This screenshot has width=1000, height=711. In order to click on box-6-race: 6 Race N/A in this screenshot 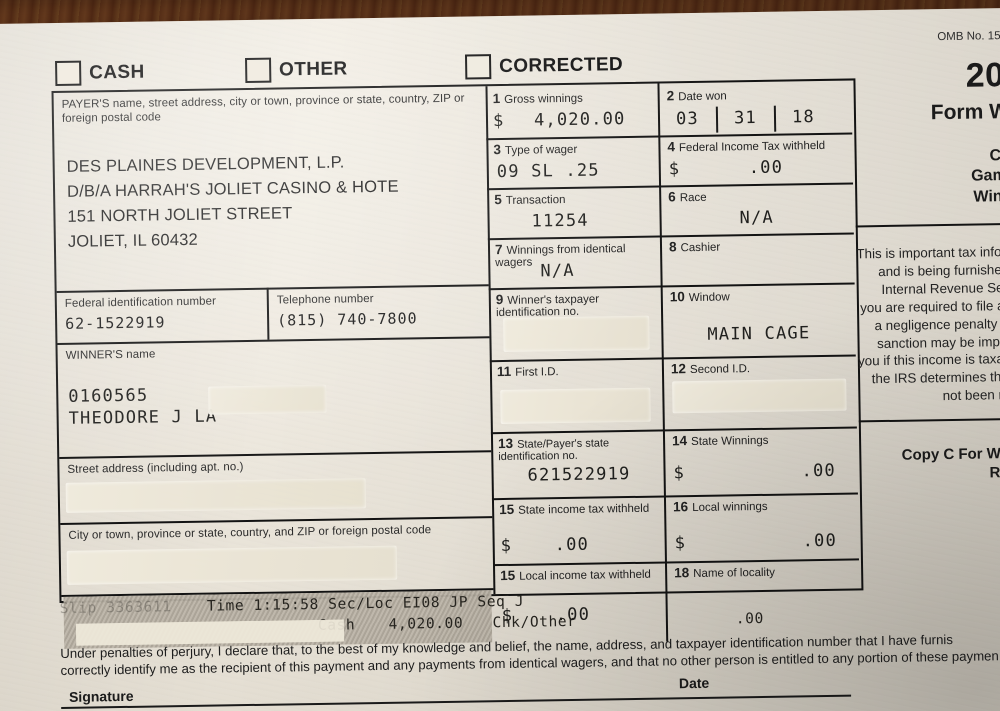, I will do `click(756, 209)`.